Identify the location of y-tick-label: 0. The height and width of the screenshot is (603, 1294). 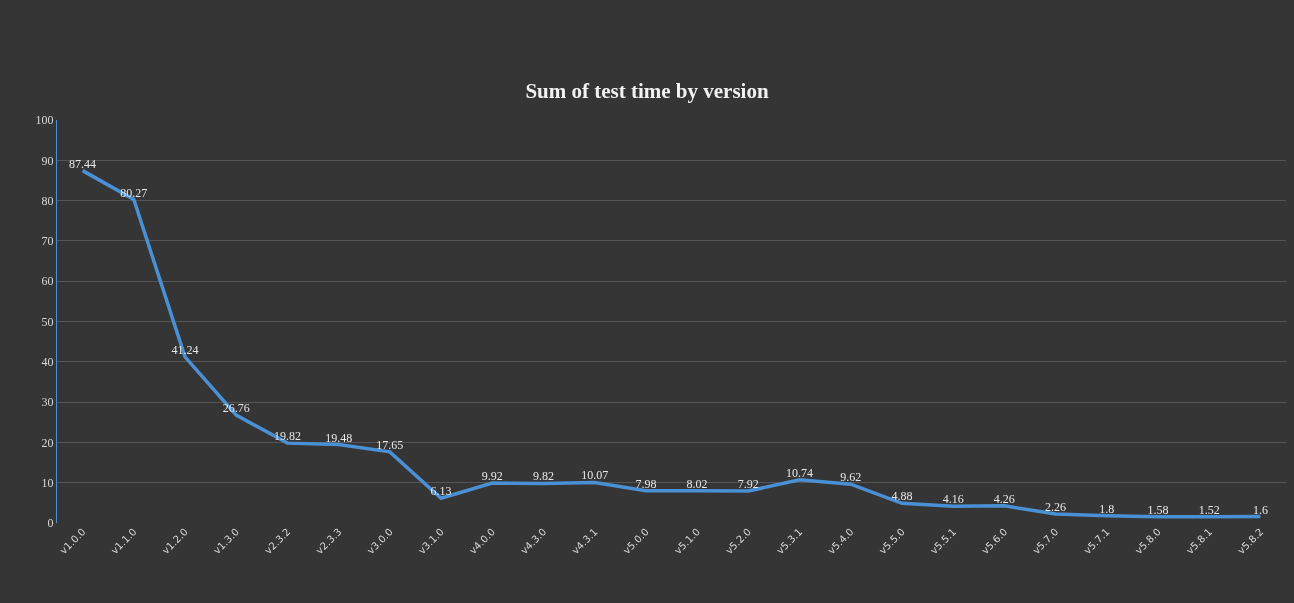
(50, 523).